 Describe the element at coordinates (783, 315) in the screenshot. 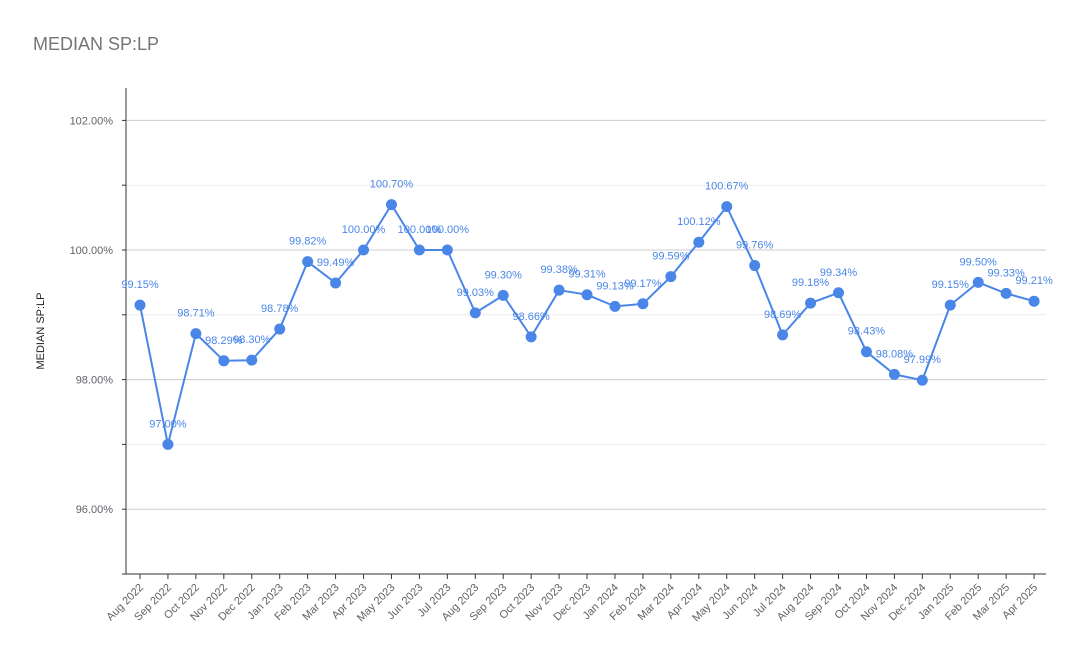

I see `data-label: 98.69%` at that location.